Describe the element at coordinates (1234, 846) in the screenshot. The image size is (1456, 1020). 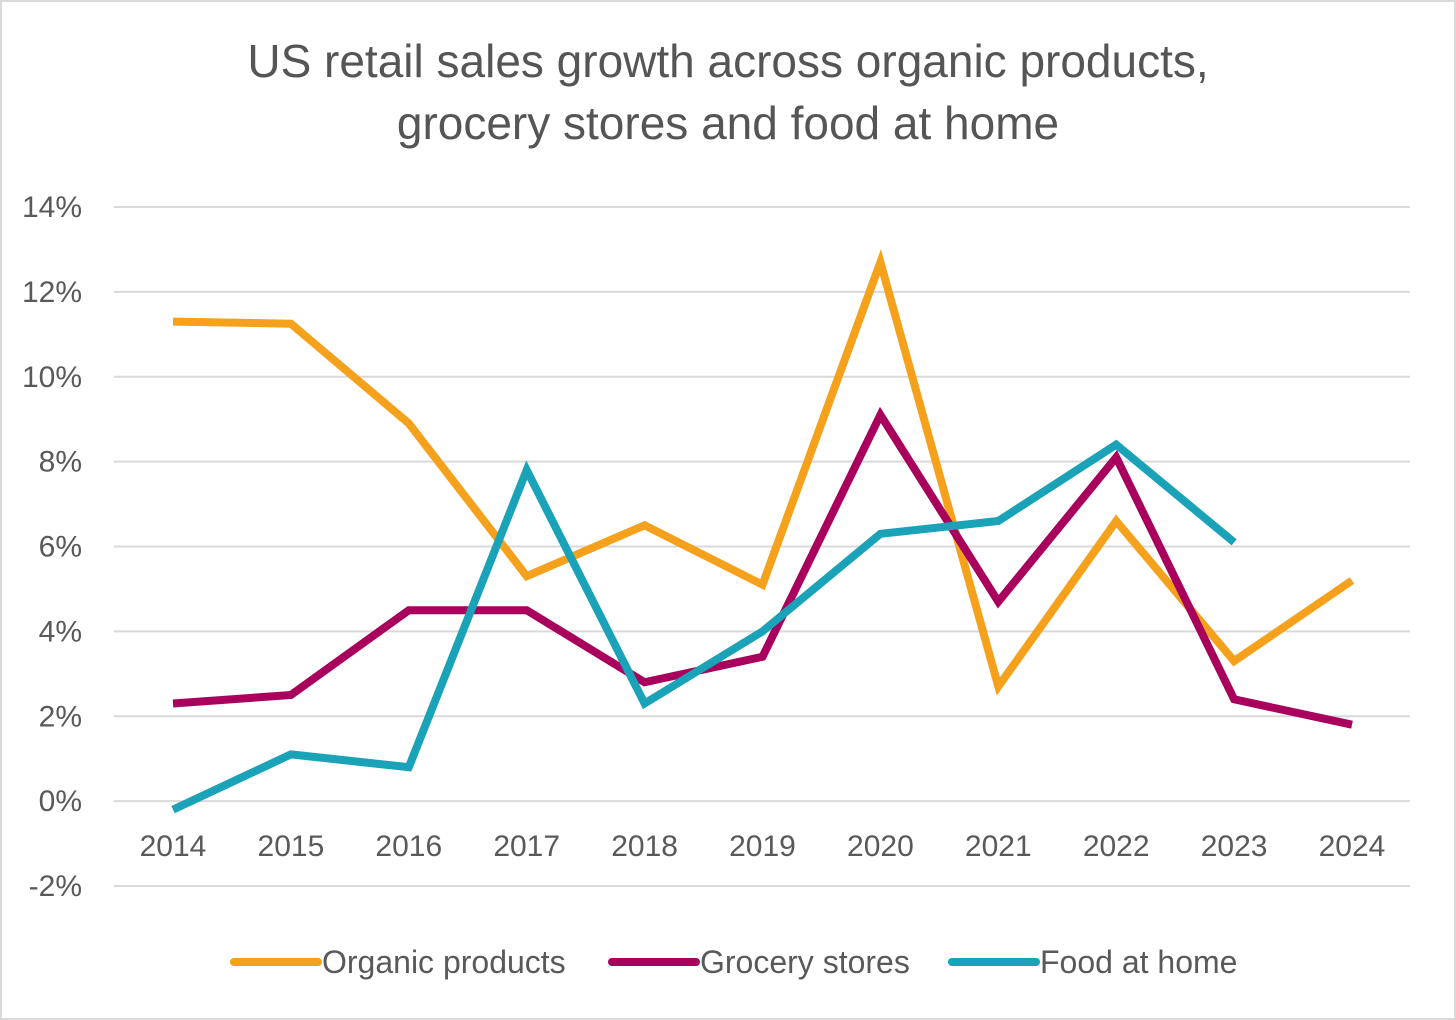
I see `x-tick-label: 2023` at that location.